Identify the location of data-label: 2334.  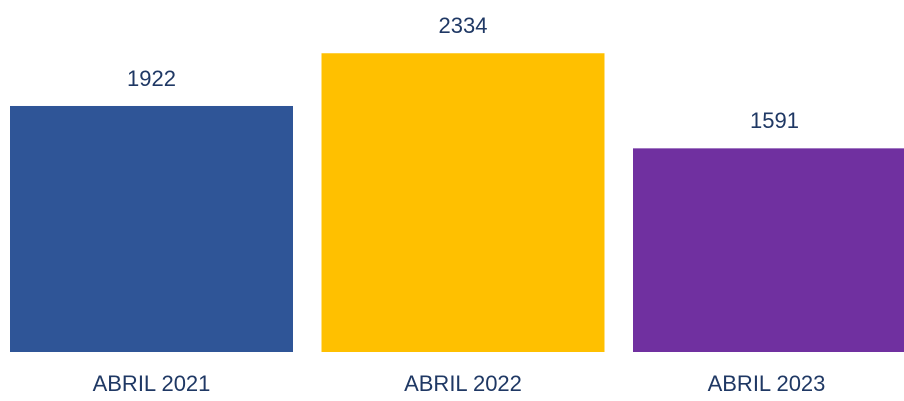
(463, 25).